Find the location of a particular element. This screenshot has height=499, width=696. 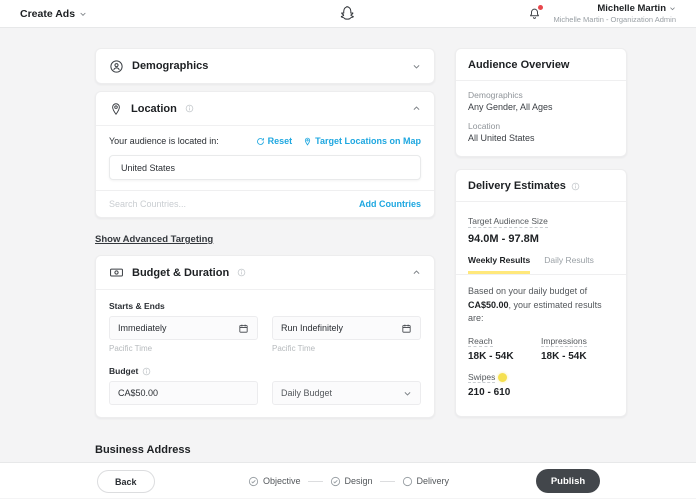

reach-metric: Reach 18K - 54K is located at coordinates (504, 349).